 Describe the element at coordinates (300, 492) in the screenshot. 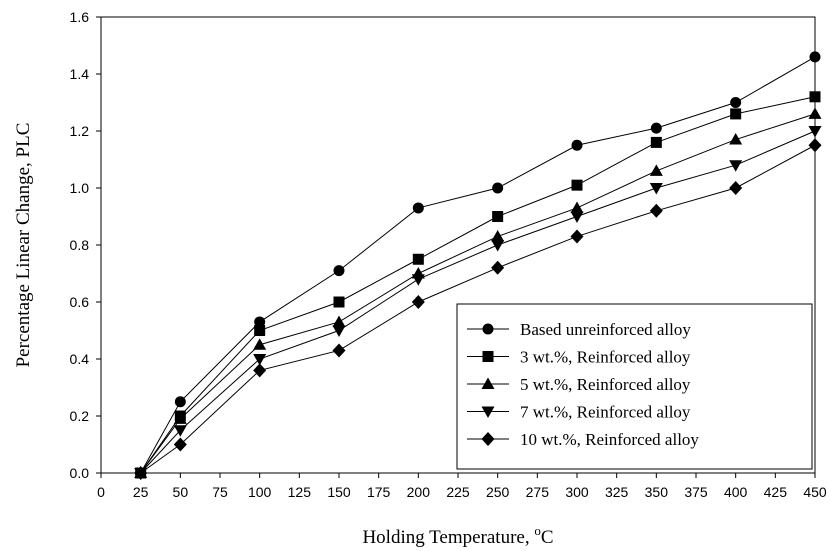

I see `x-tick-label: 125` at that location.